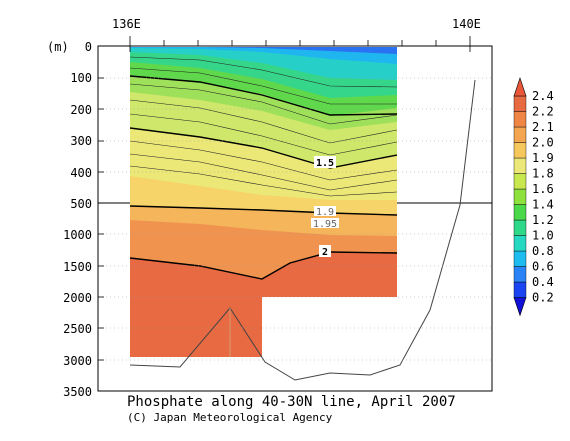  I want to click on colorbar-label: 0.2, so click(543, 298).